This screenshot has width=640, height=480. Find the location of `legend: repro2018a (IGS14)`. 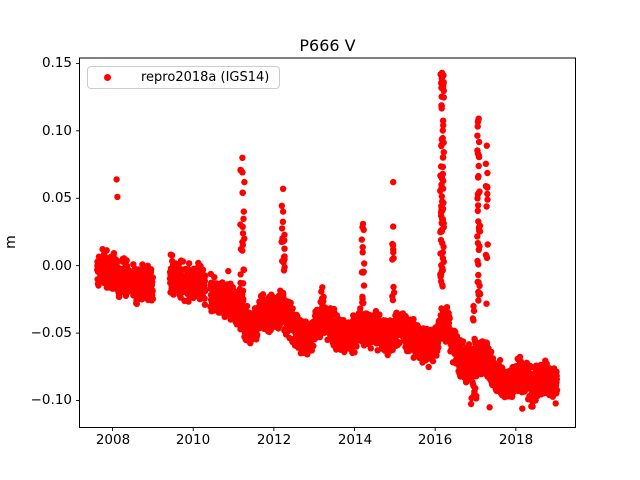

legend: repro2018a (IGS14) is located at coordinates (183, 77).